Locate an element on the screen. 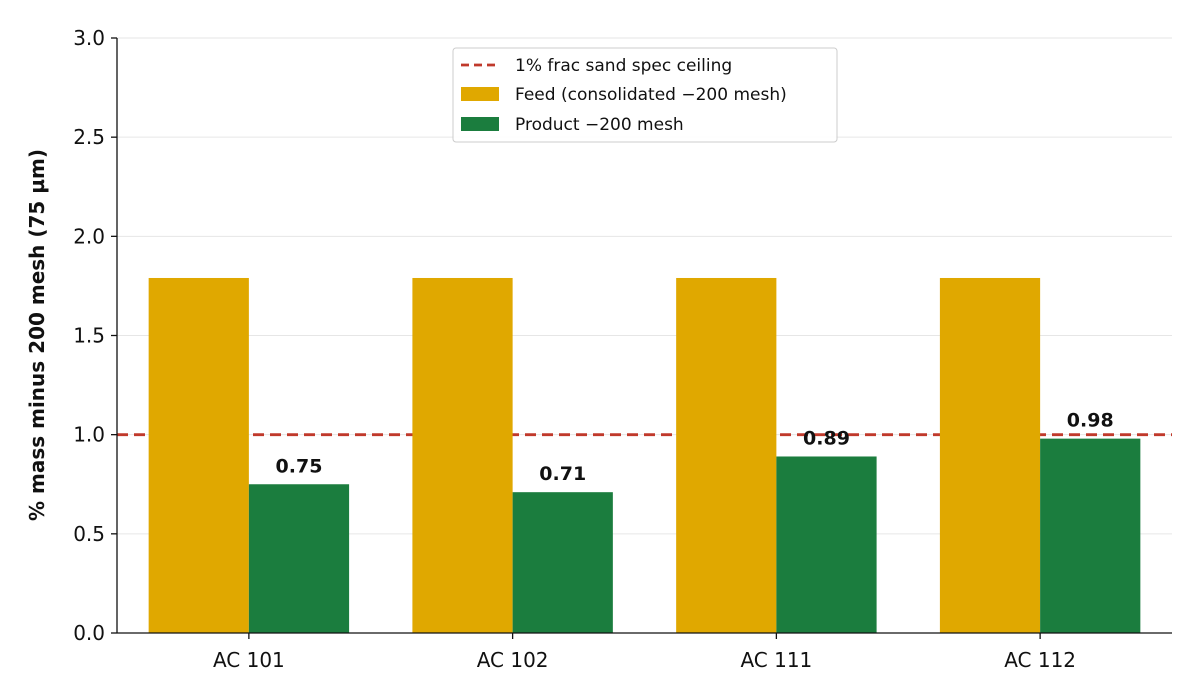 The height and width of the screenshot is (700, 1200). x-tick-label: AC 112 is located at coordinates (1040, 660).